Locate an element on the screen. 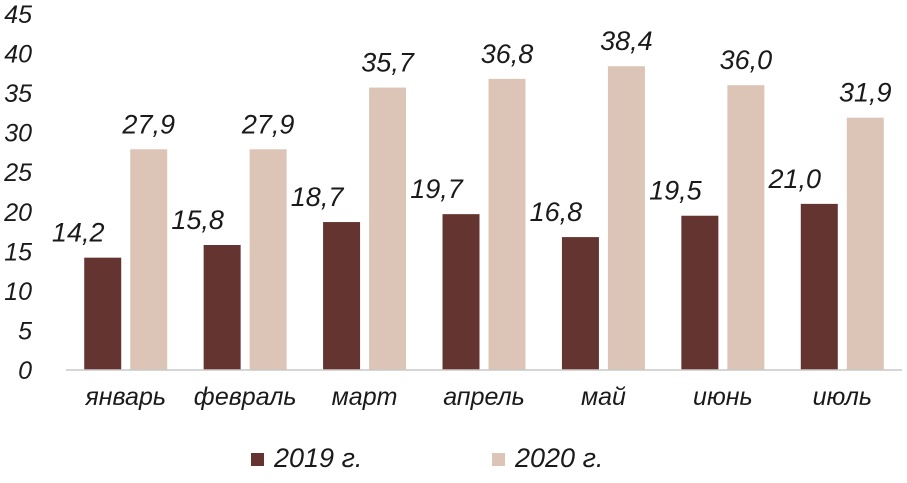 This screenshot has height=483, width=907. x-tick-label: июнь is located at coordinates (723, 397).